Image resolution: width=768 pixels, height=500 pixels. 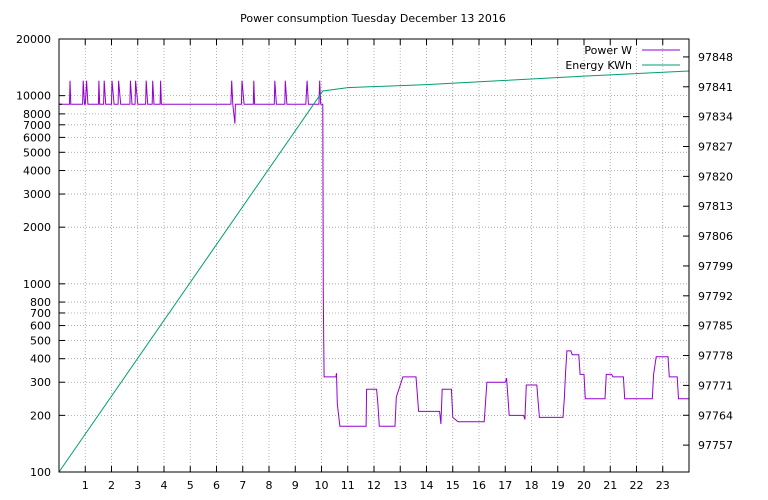 What do you see at coordinates (558, 485) in the screenshot?
I see `x-tick-label: 19` at bounding box center [558, 485].